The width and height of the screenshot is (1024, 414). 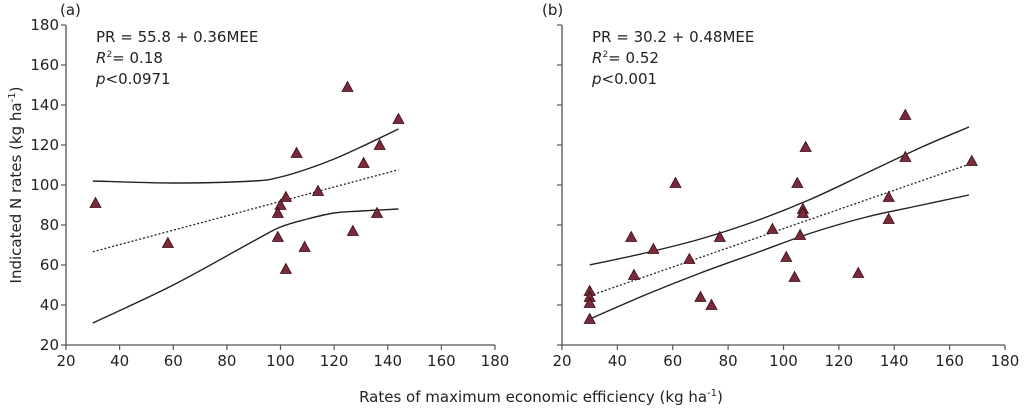 What do you see at coordinates (552, 10) in the screenshot?
I see `panel-label: (b)` at bounding box center [552, 10].